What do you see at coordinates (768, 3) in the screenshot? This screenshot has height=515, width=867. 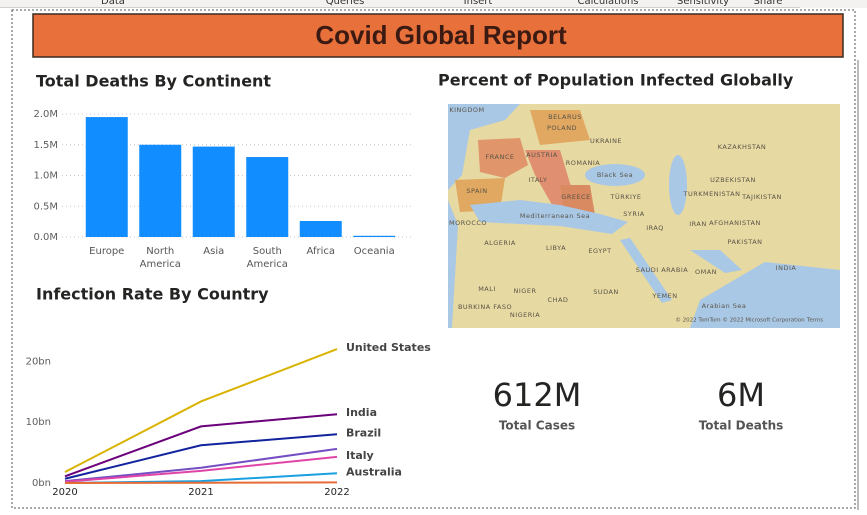 I see `ribbon-tab: Share` at bounding box center [768, 3].